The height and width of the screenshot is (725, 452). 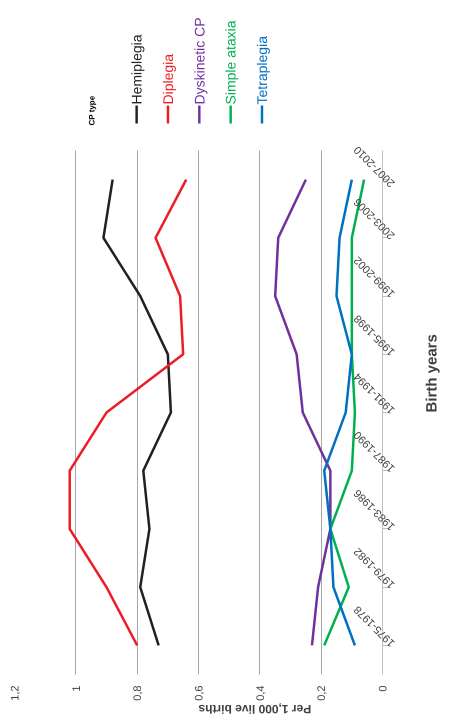 What do you see at coordinates (200, 693) in the screenshot?
I see `x-tick-label: 0,6` at bounding box center [200, 693].